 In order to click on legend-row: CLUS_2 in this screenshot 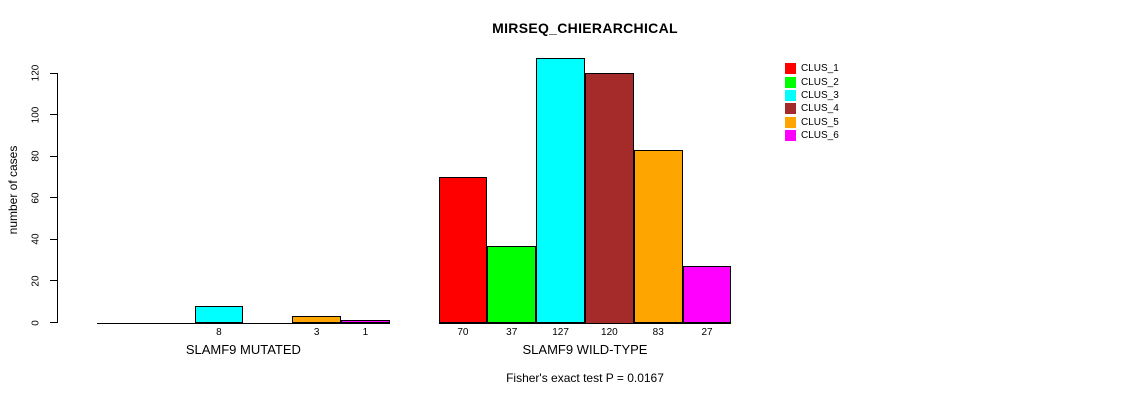, I will do `click(812, 81)`.